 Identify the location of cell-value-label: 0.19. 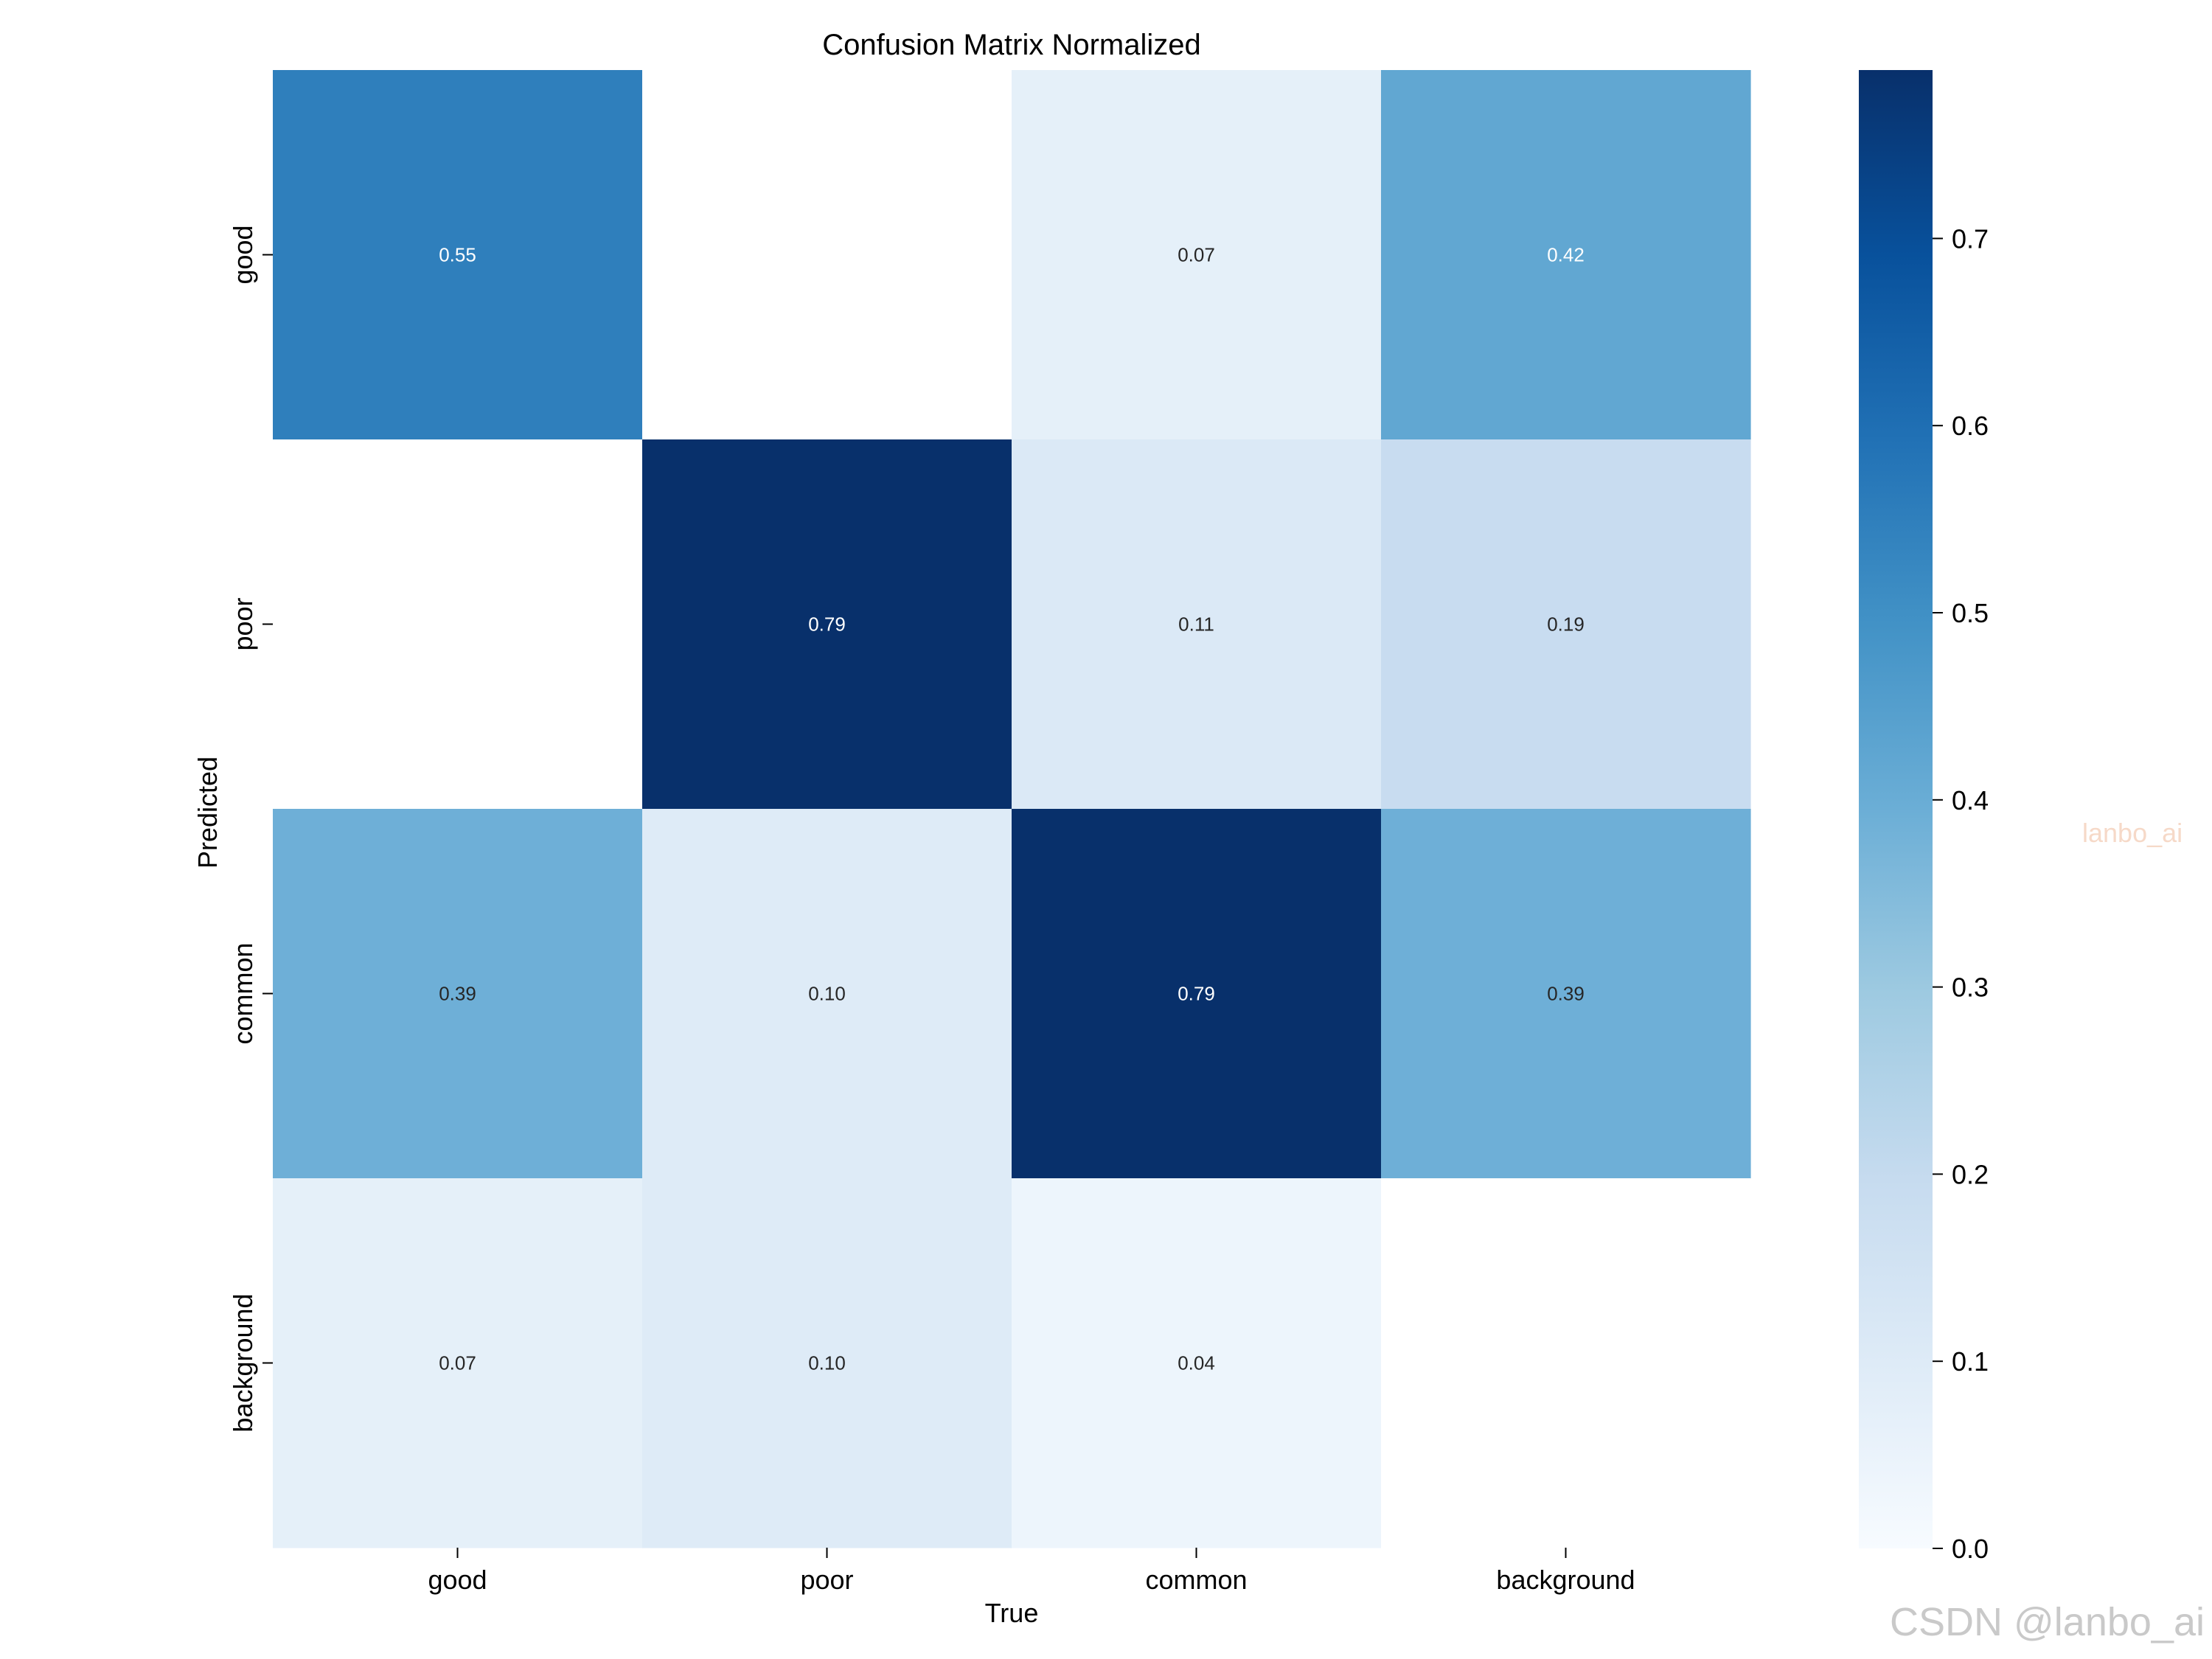
(1566, 624).